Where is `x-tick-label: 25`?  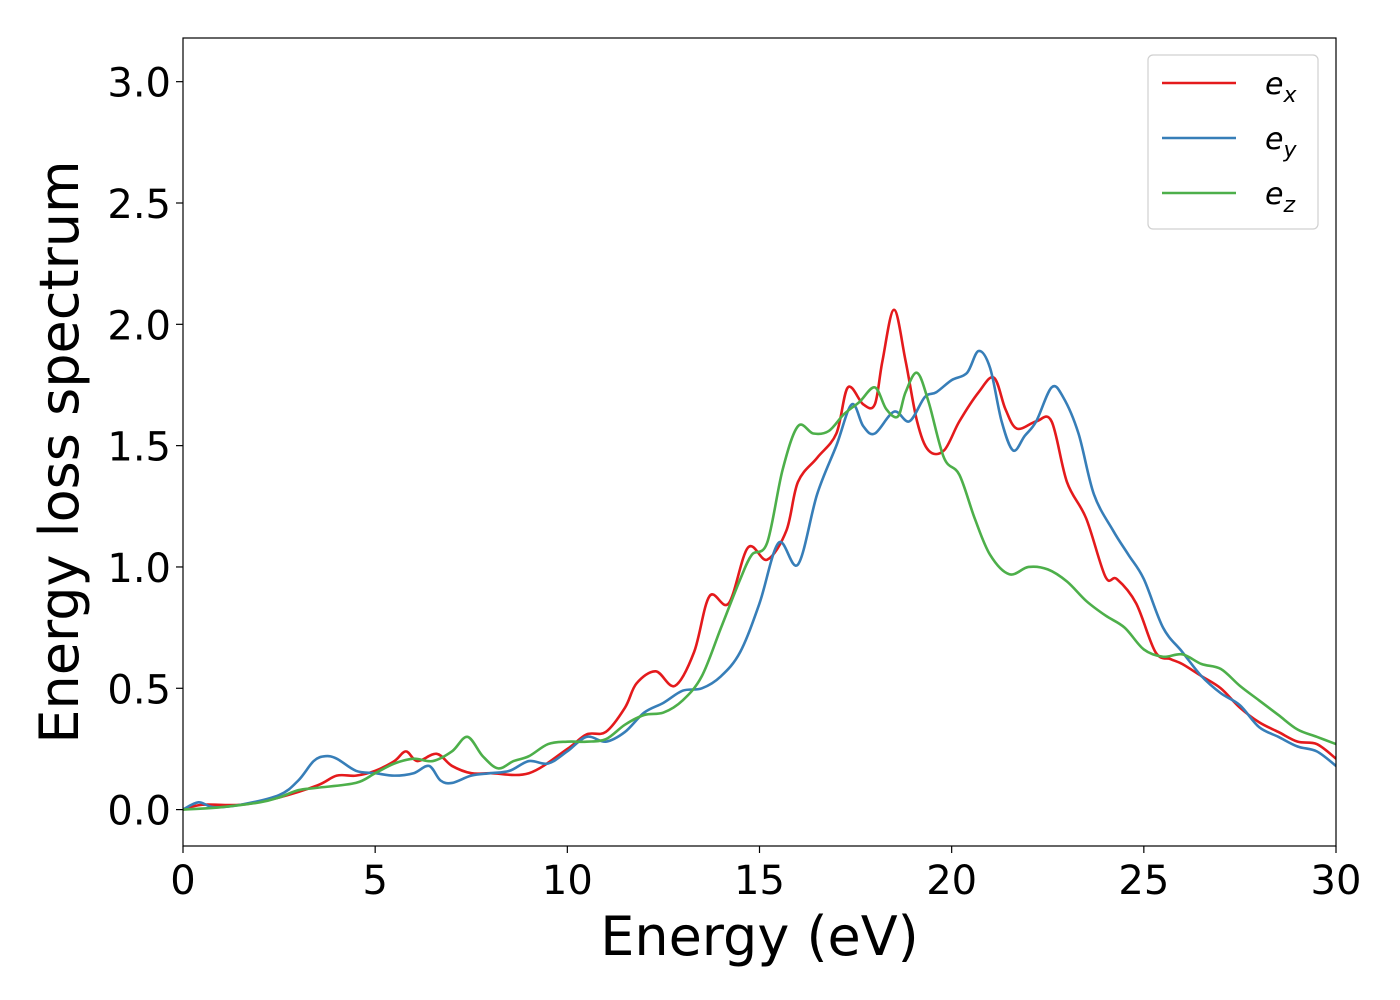 x-tick-label: 25 is located at coordinates (1143, 881).